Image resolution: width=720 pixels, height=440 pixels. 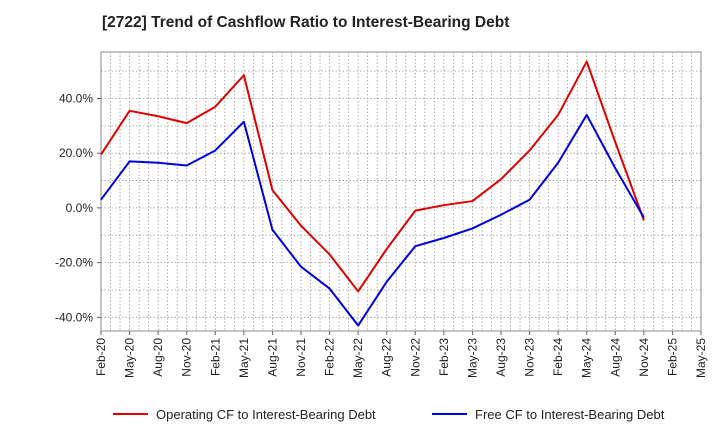 What do you see at coordinates (530, 357) in the screenshot?
I see `x-tick-label: Nov-23` at bounding box center [530, 357].